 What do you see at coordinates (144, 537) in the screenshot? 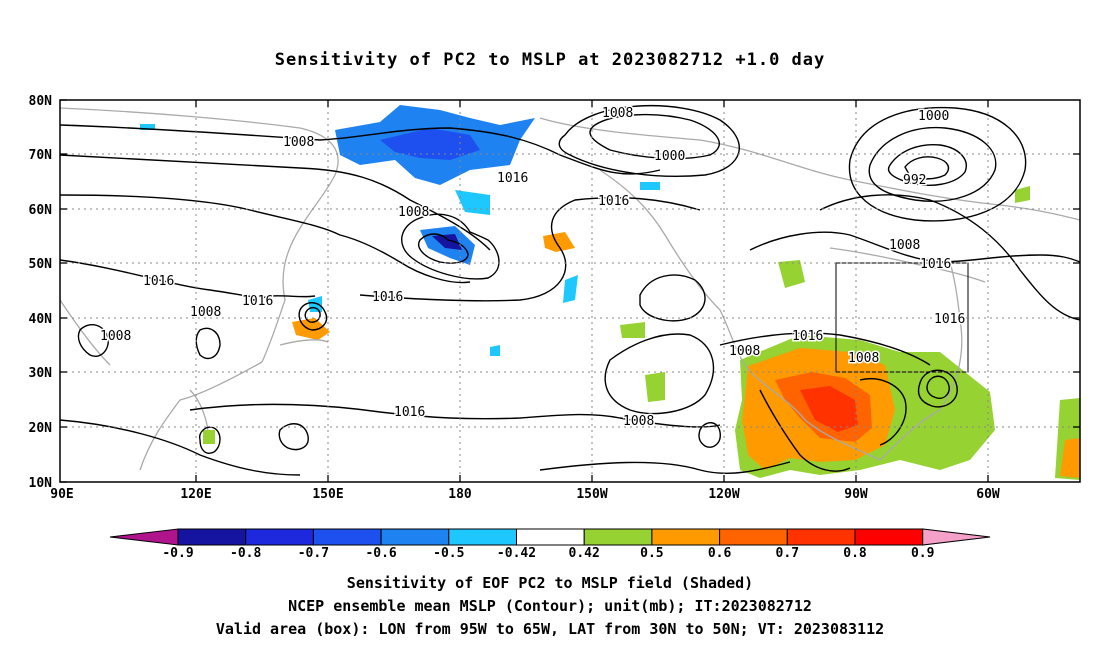
I see `colorbar-arrow-left` at bounding box center [144, 537].